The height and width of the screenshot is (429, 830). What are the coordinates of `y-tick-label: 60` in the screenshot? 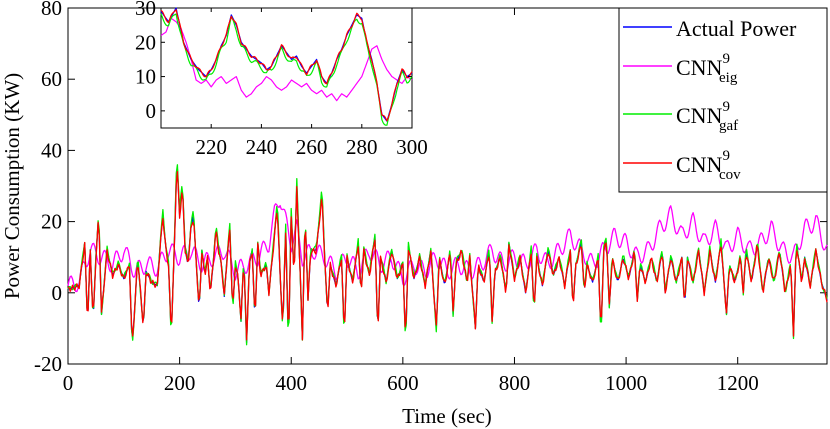 It's located at (51, 79).